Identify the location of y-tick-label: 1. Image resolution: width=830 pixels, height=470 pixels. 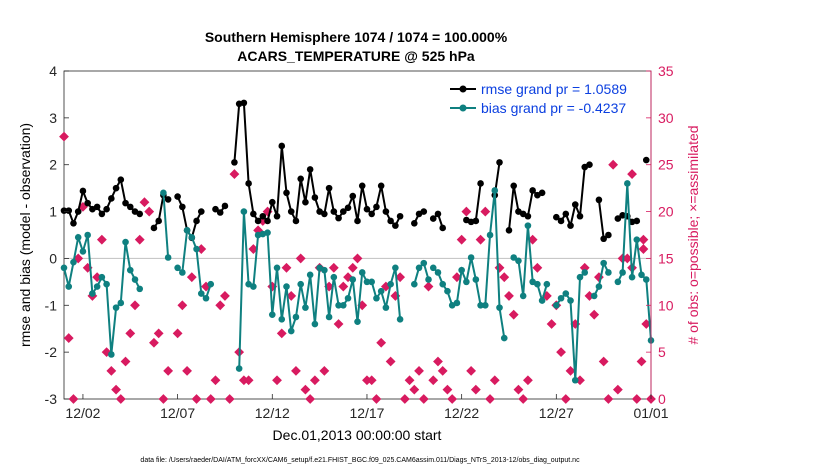
(53, 212).